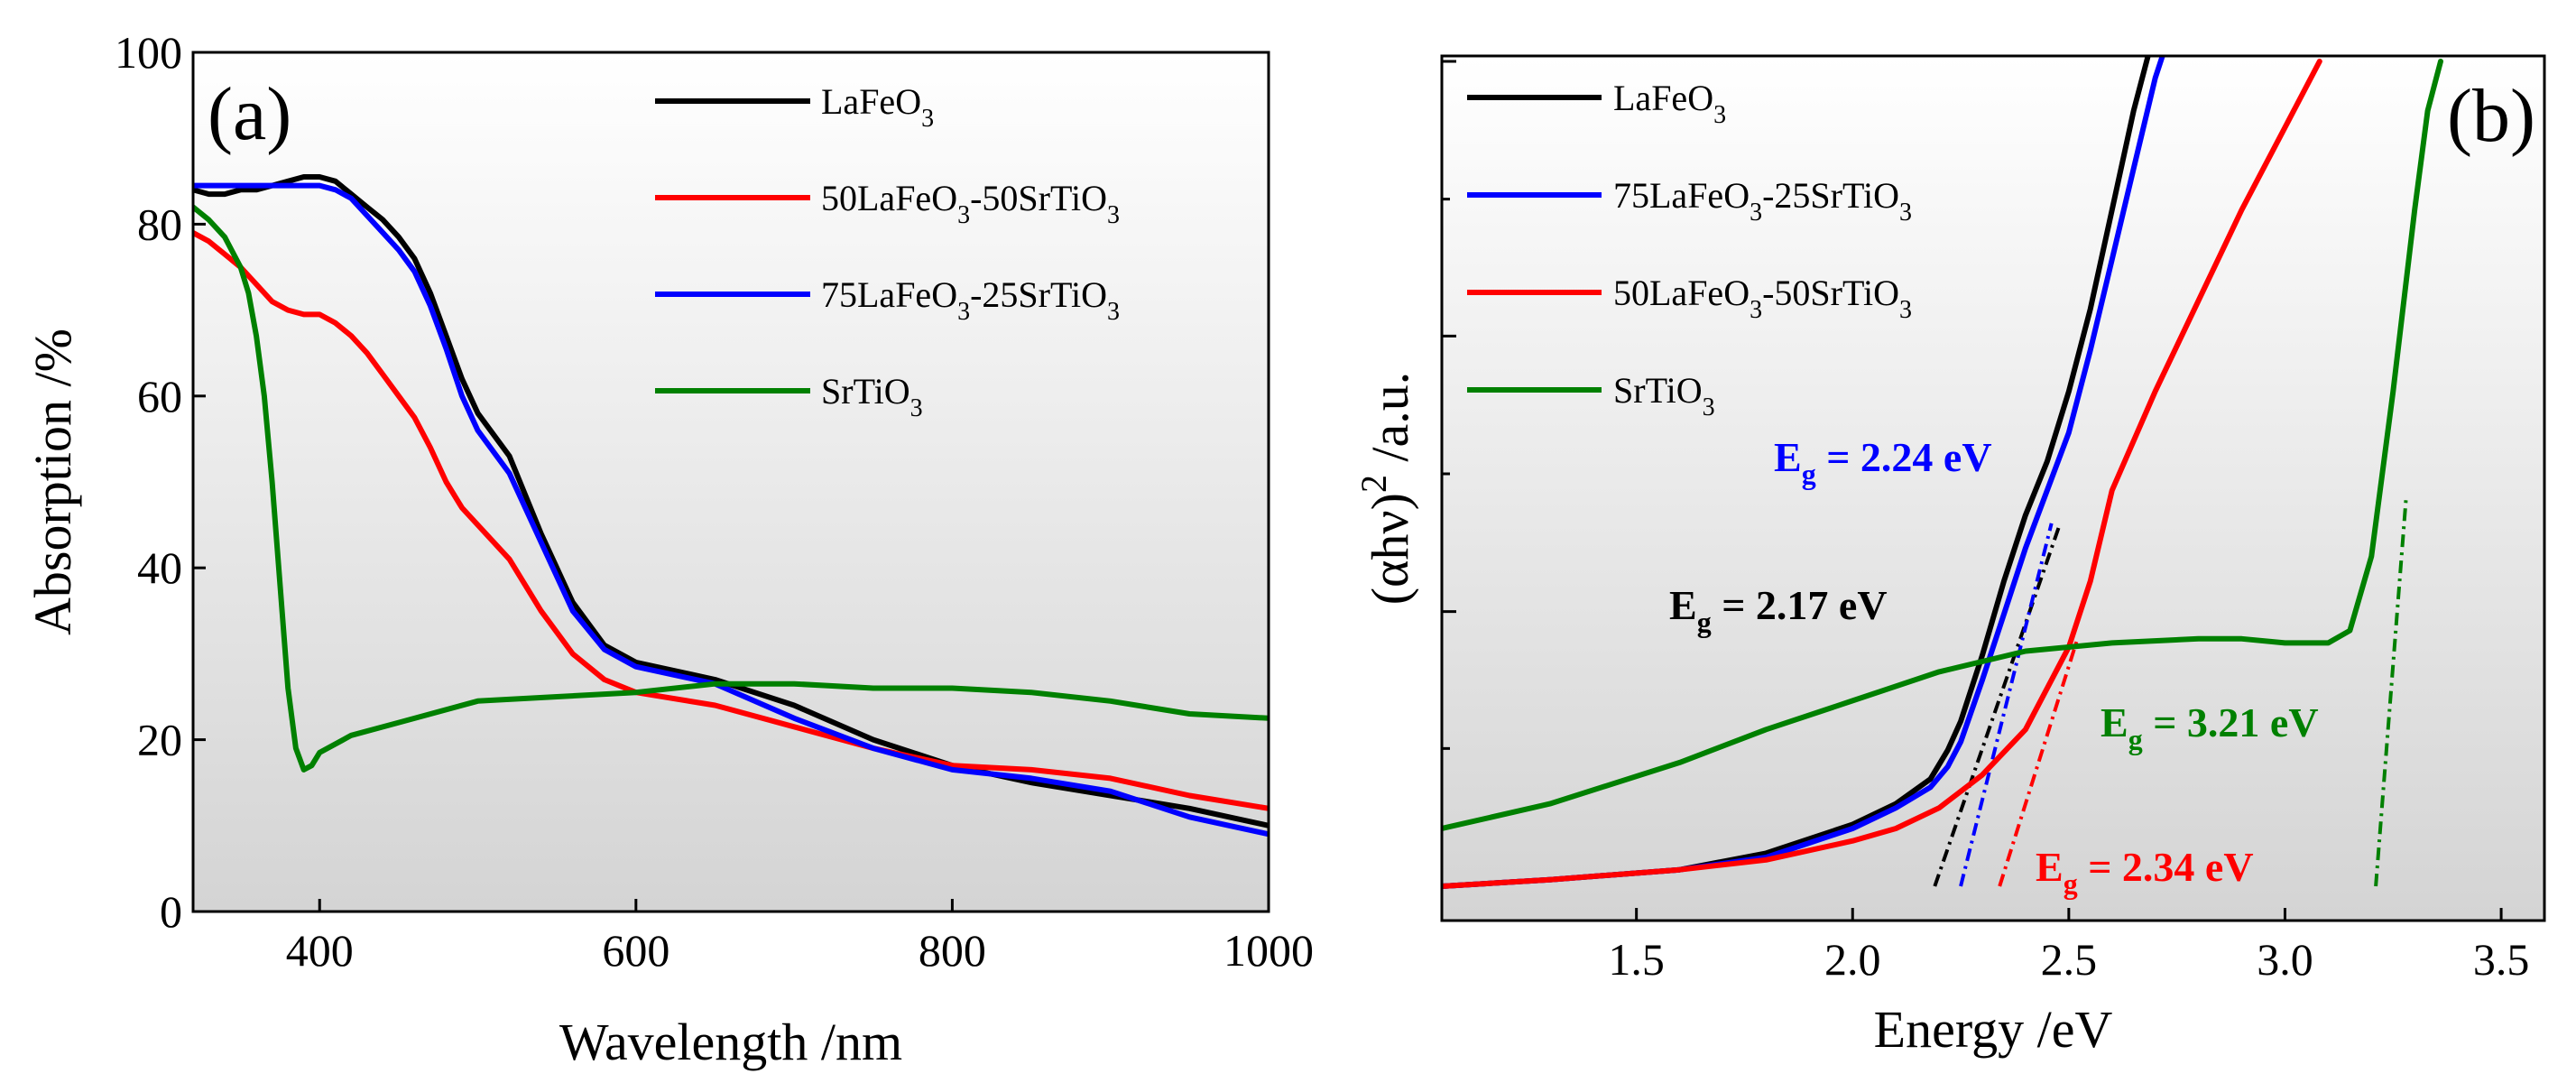  Describe the element at coordinates (1852, 959) in the screenshot. I see `x-tick-label: 2.0` at that location.